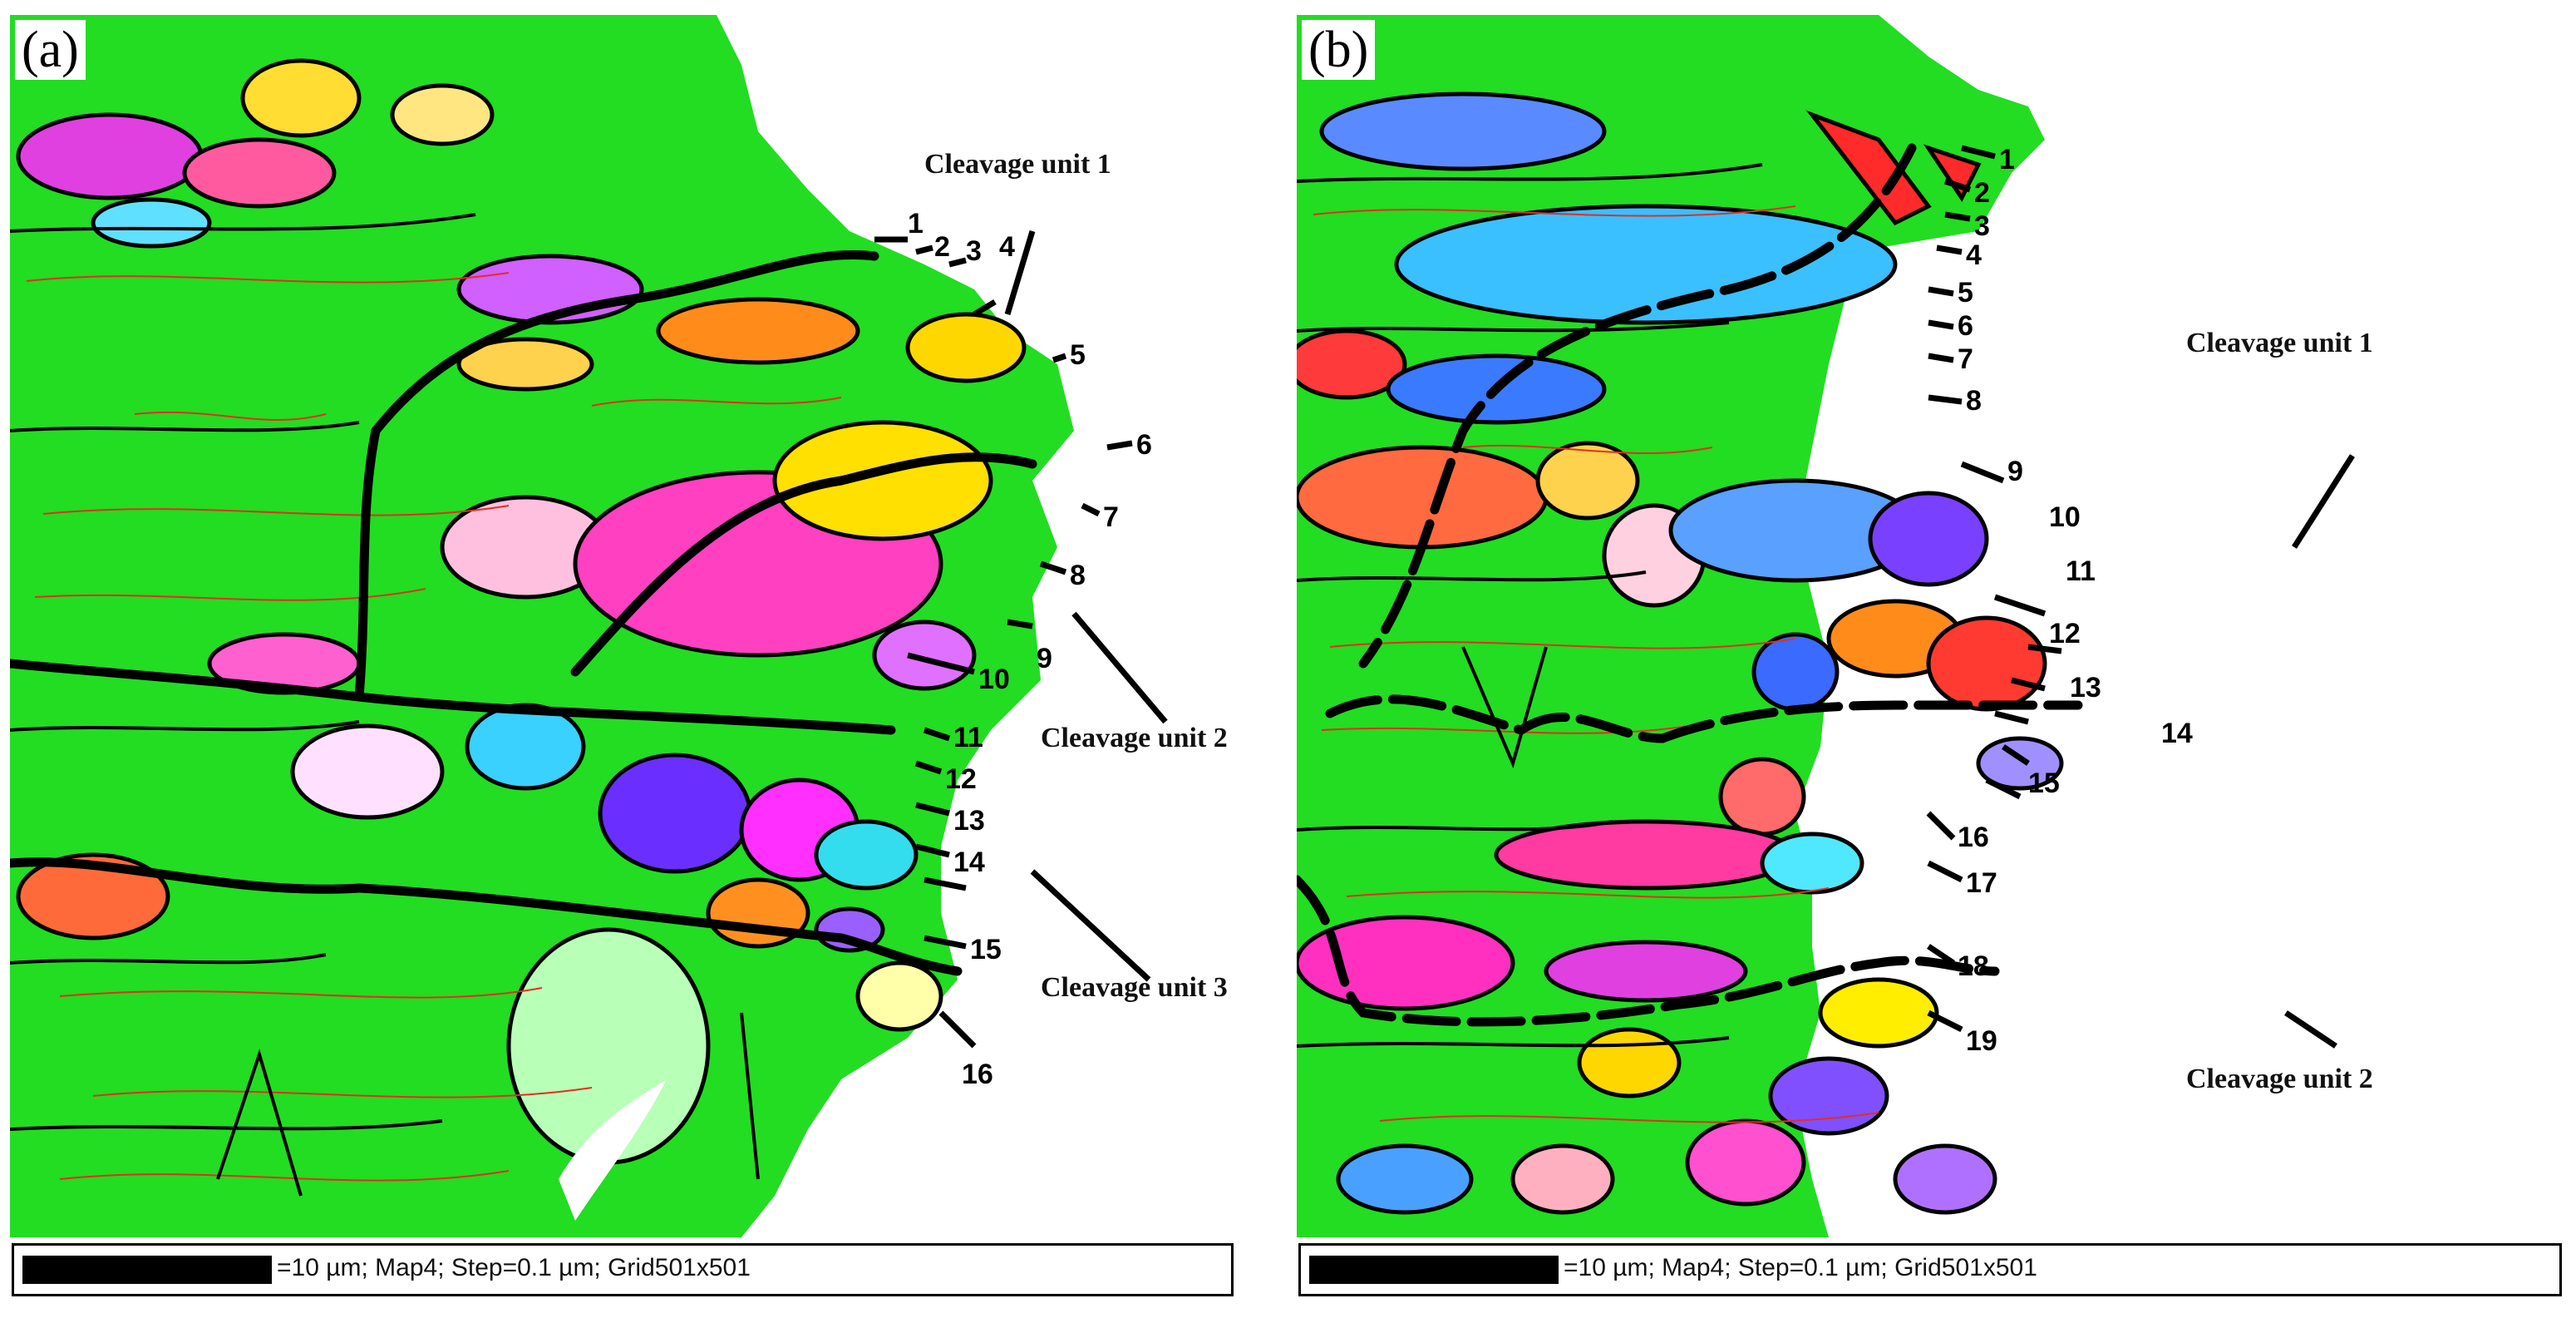 Image resolution: width=2576 pixels, height=1318 pixels. What do you see at coordinates (1030, 649) in the screenshot?
I see `marker-labels-a: 1 2 3 4 5 6 7 8 9 10 11 12 13 14 15 16` at bounding box center [1030, 649].